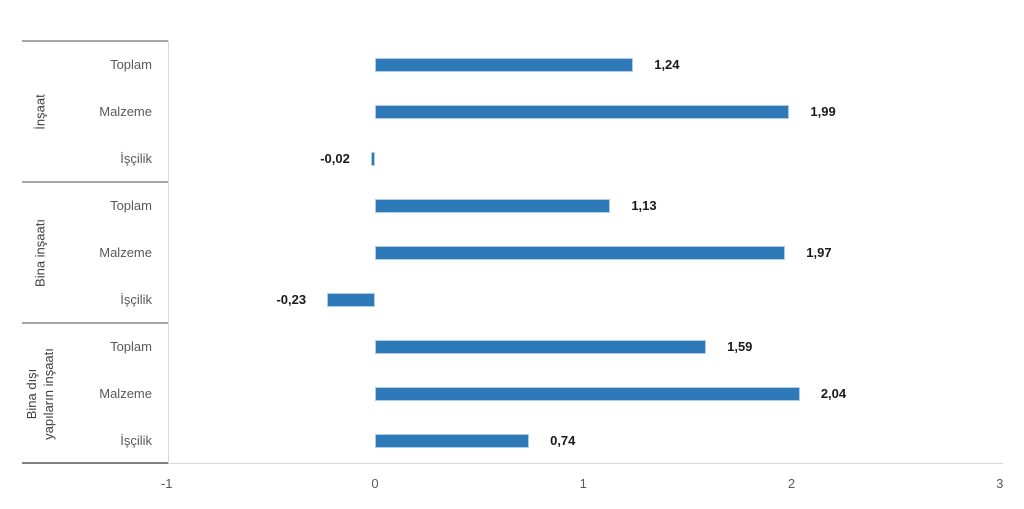  What do you see at coordinates (168, 252) in the screenshot?
I see `label-column-right-border` at bounding box center [168, 252].